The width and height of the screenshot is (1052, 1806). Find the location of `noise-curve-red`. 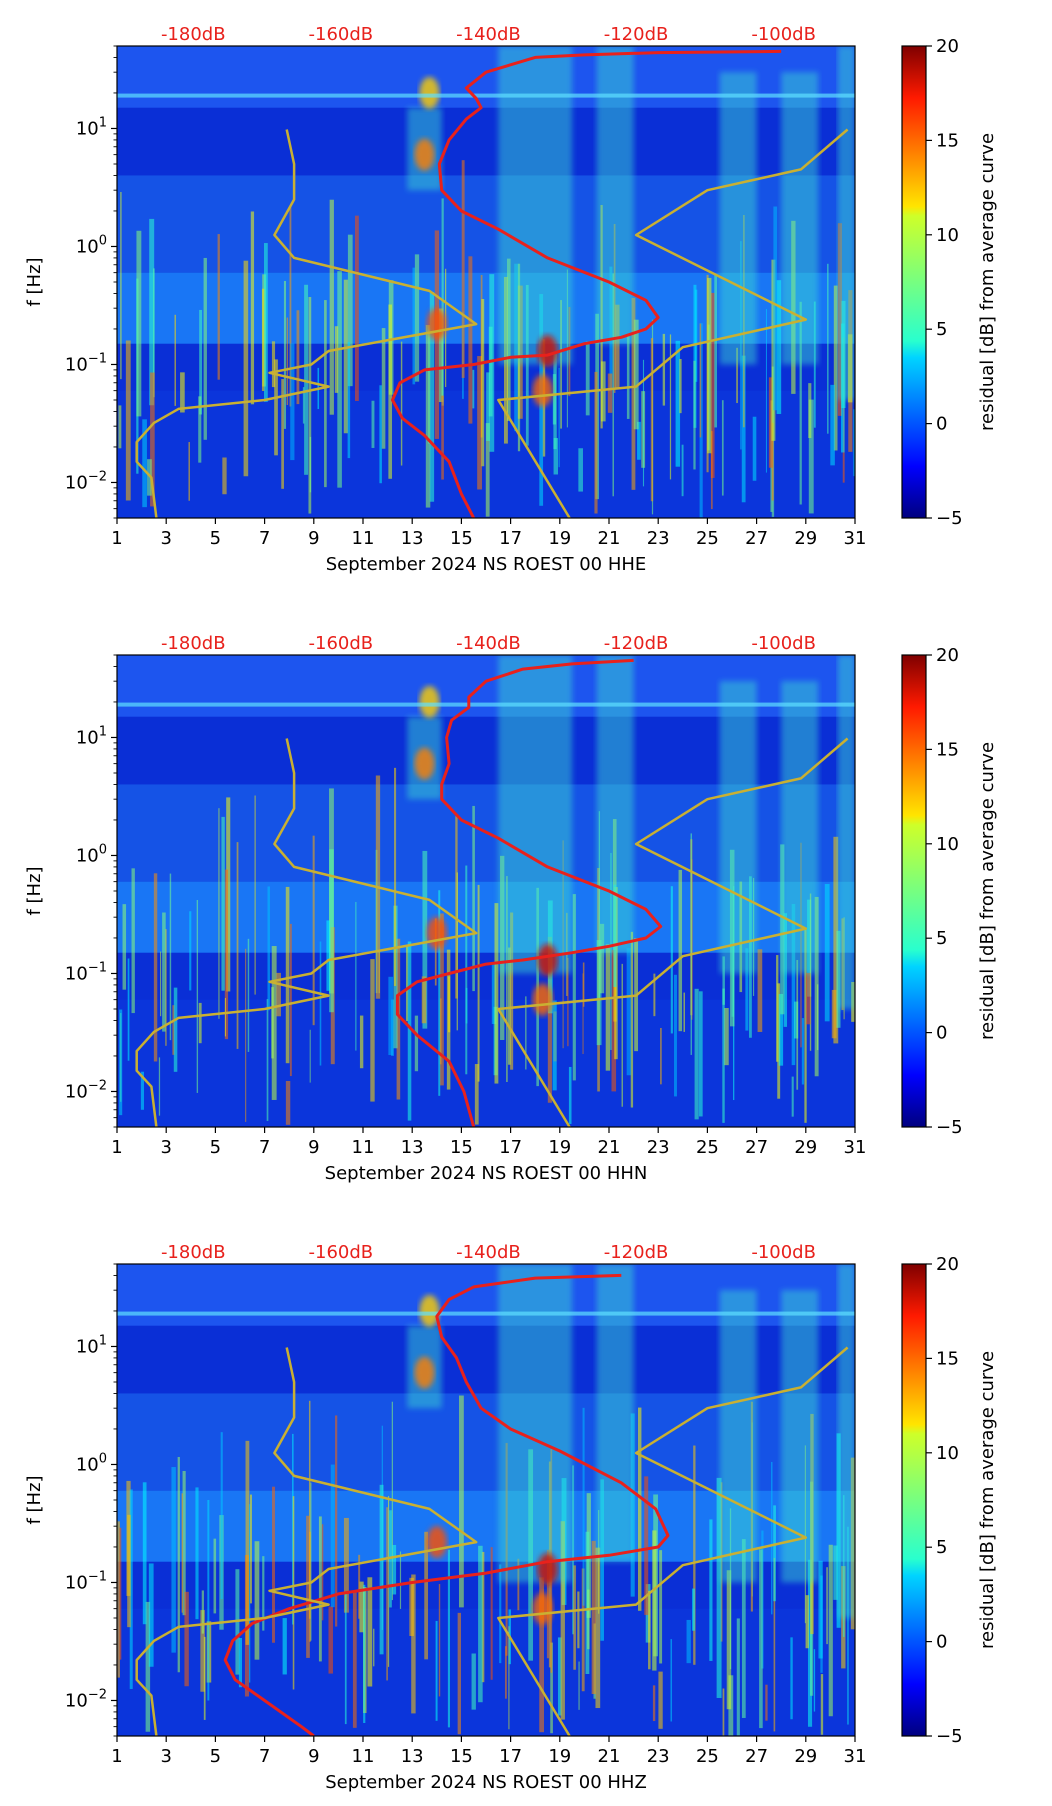

noise-curve-red is located at coordinates (446, 1504).